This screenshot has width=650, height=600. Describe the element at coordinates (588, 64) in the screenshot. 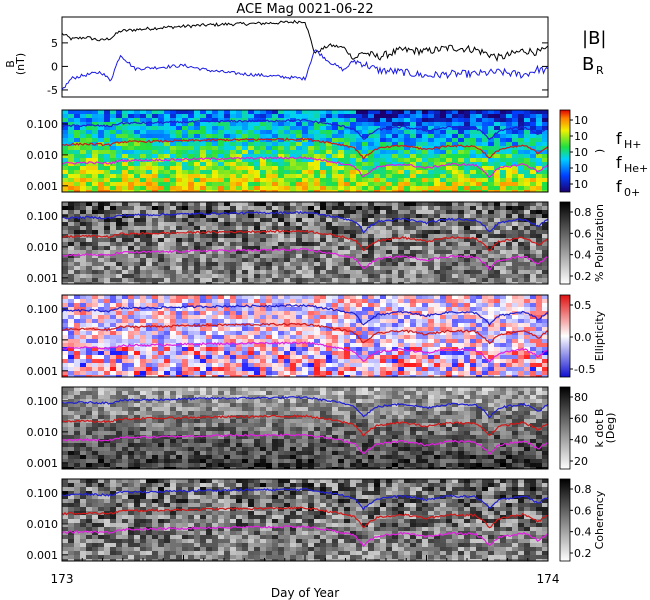

I see `legend-b-r: B` at that location.